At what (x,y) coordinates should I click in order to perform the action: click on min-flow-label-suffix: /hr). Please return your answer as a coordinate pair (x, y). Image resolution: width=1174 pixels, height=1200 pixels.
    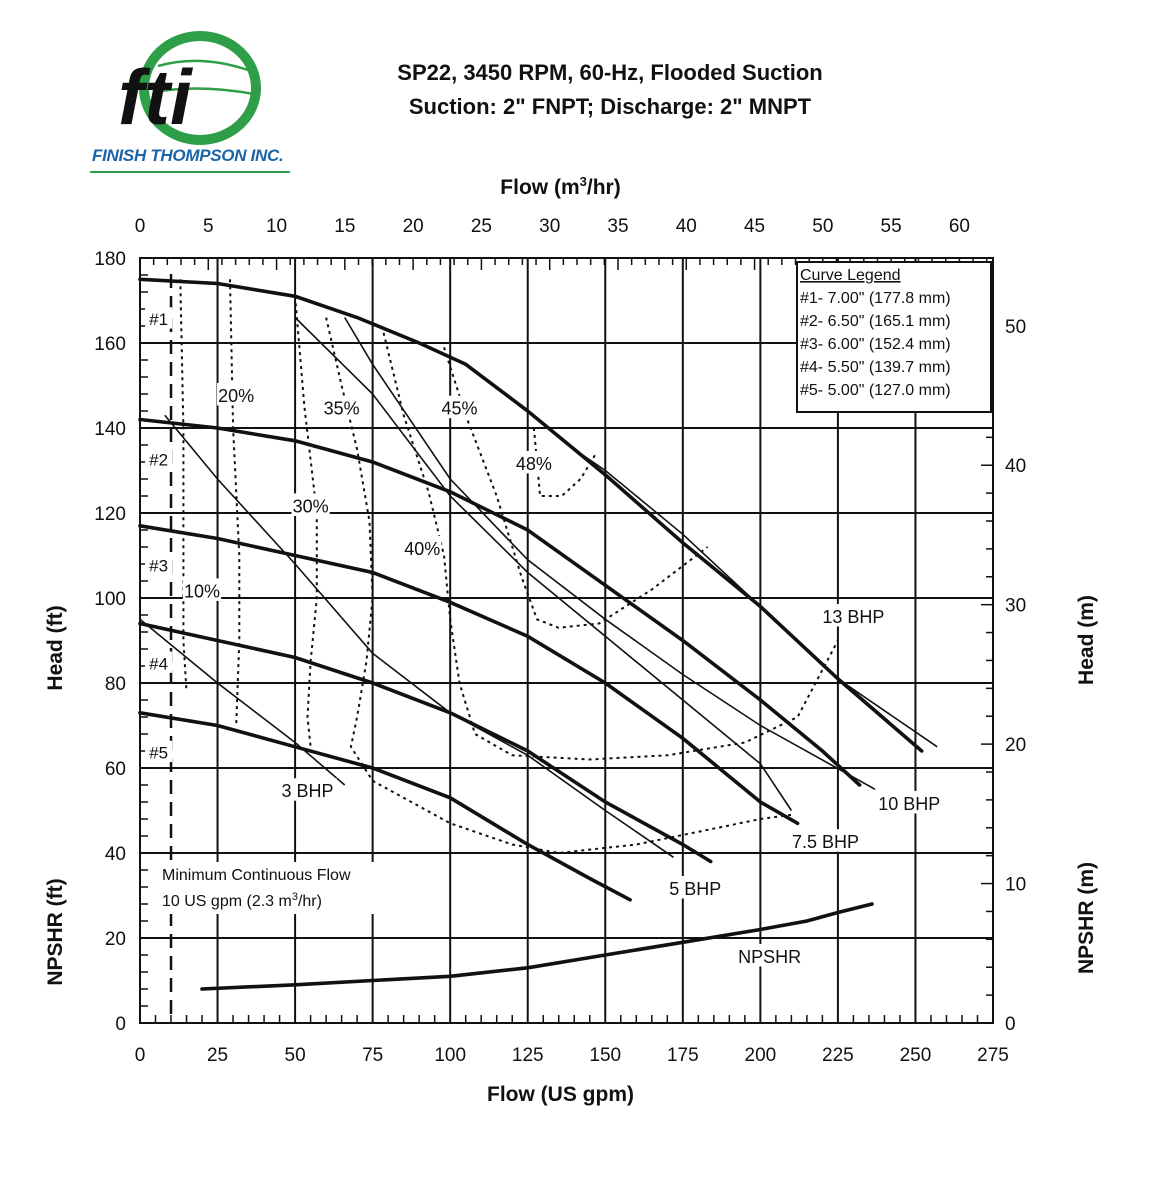
    Looking at the image, I should click on (310, 901).